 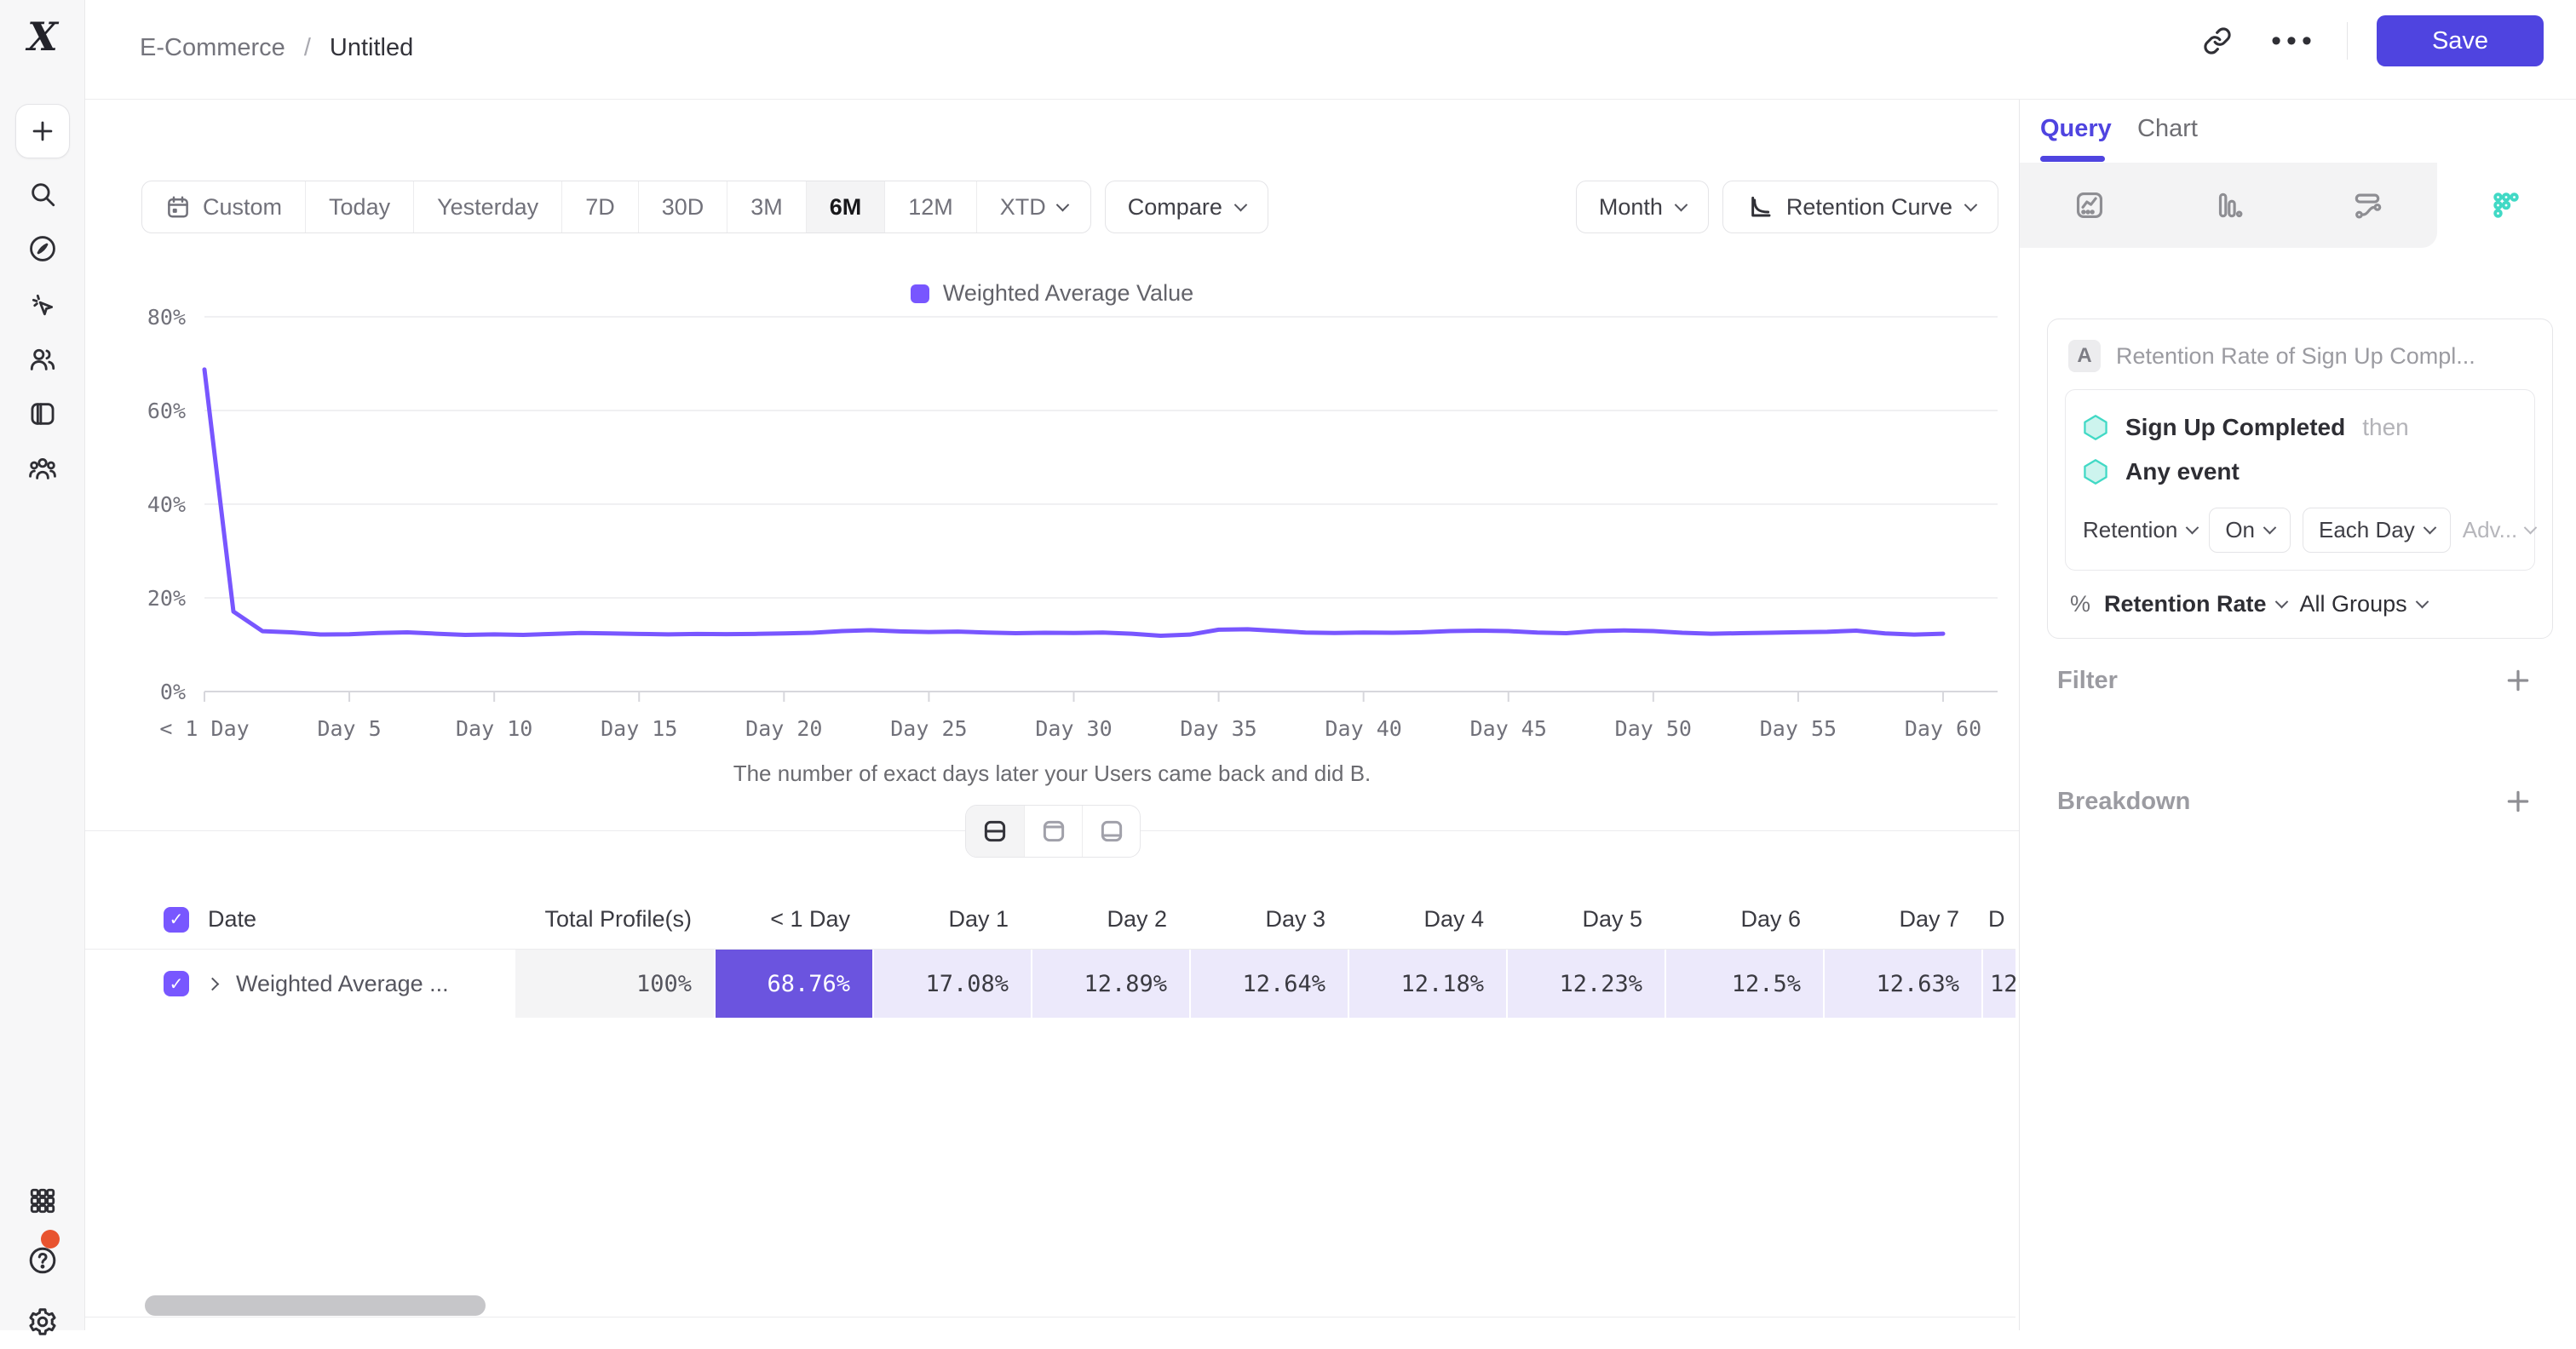 I want to click on groups-dropdown: All Groups, so click(x=2364, y=604).